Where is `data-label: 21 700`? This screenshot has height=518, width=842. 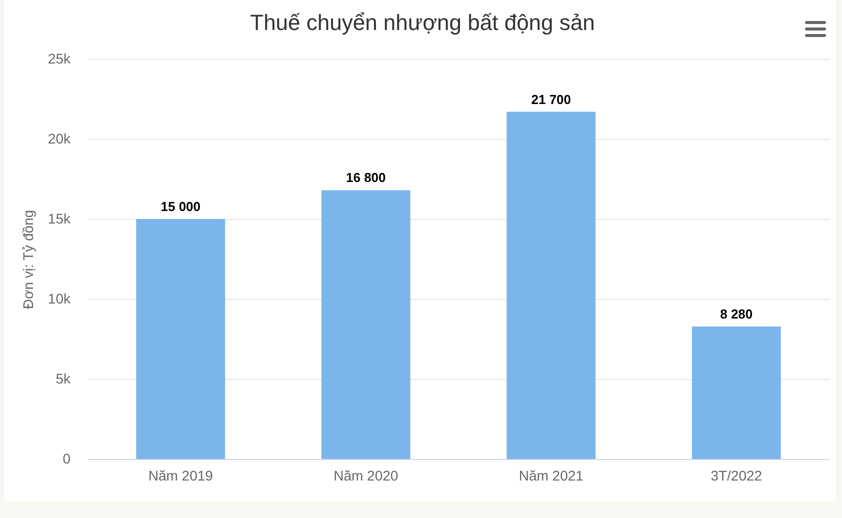 data-label: 21 700 is located at coordinates (551, 99).